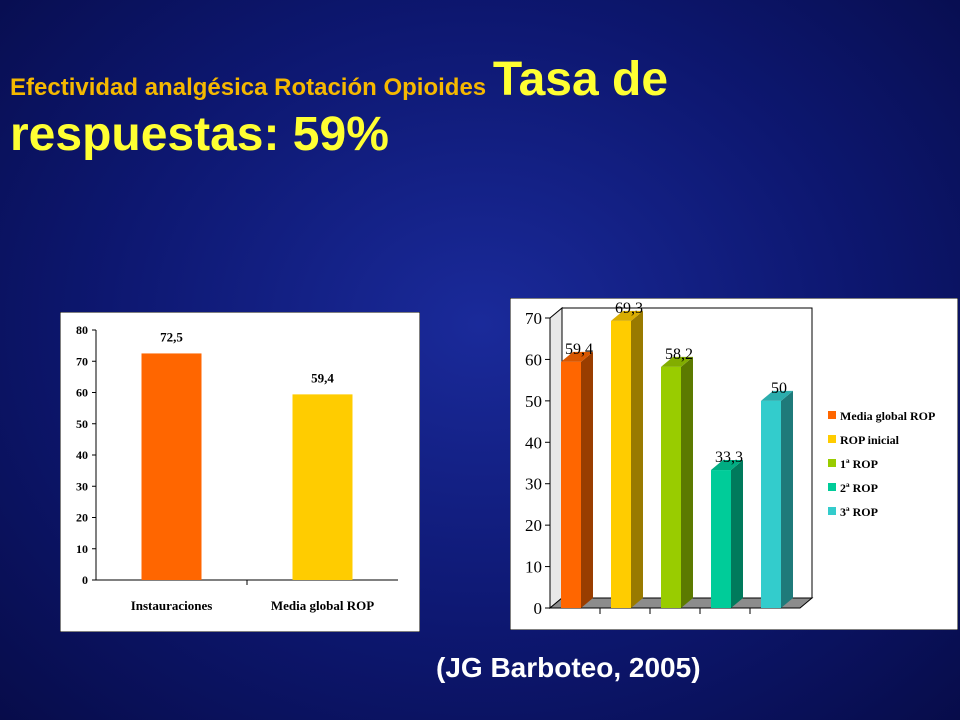 The width and height of the screenshot is (960, 720). What do you see at coordinates (779, 388) in the screenshot?
I see `chart2-data-label: 50` at bounding box center [779, 388].